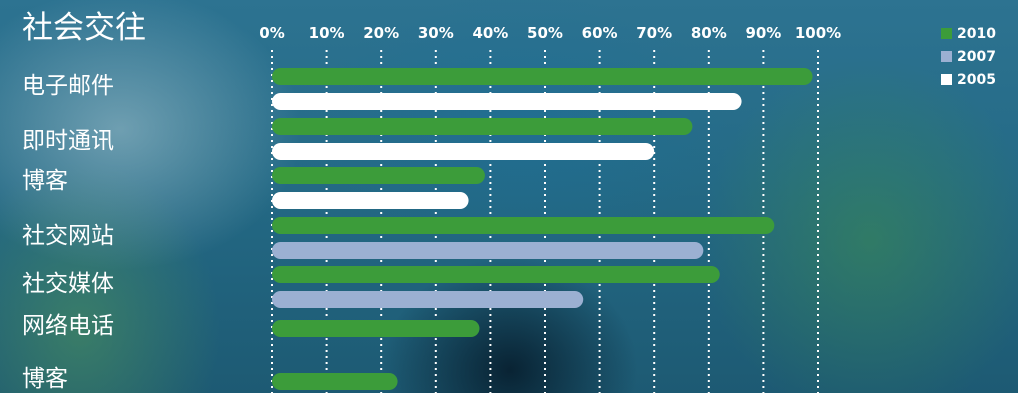 This screenshot has width=1018, height=393. I want to click on x-tick-label: 20%, so click(381, 33).